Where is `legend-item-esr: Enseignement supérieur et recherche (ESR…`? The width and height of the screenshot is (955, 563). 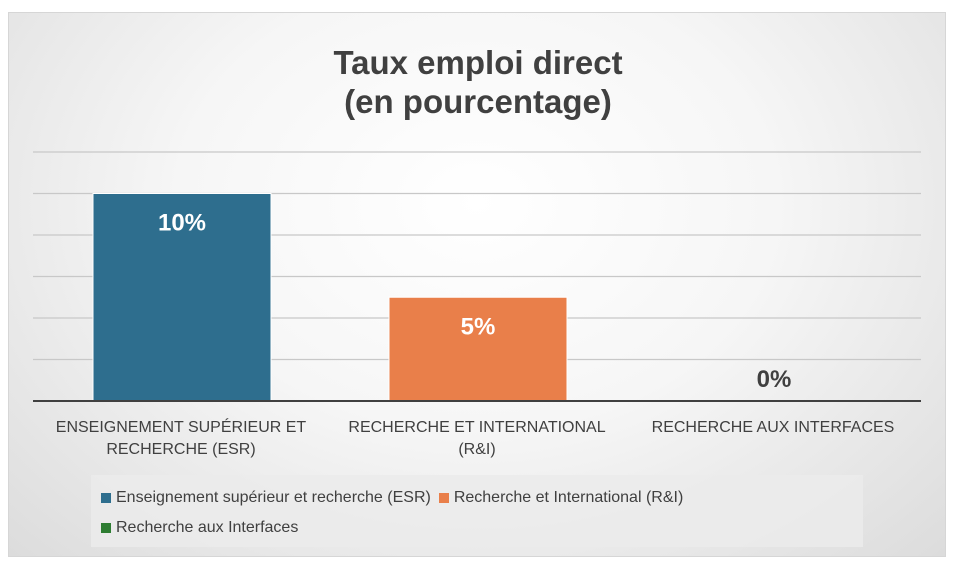
legend-item-esr: Enseignement supérieur et recherche (ESR… is located at coordinates (266, 498).